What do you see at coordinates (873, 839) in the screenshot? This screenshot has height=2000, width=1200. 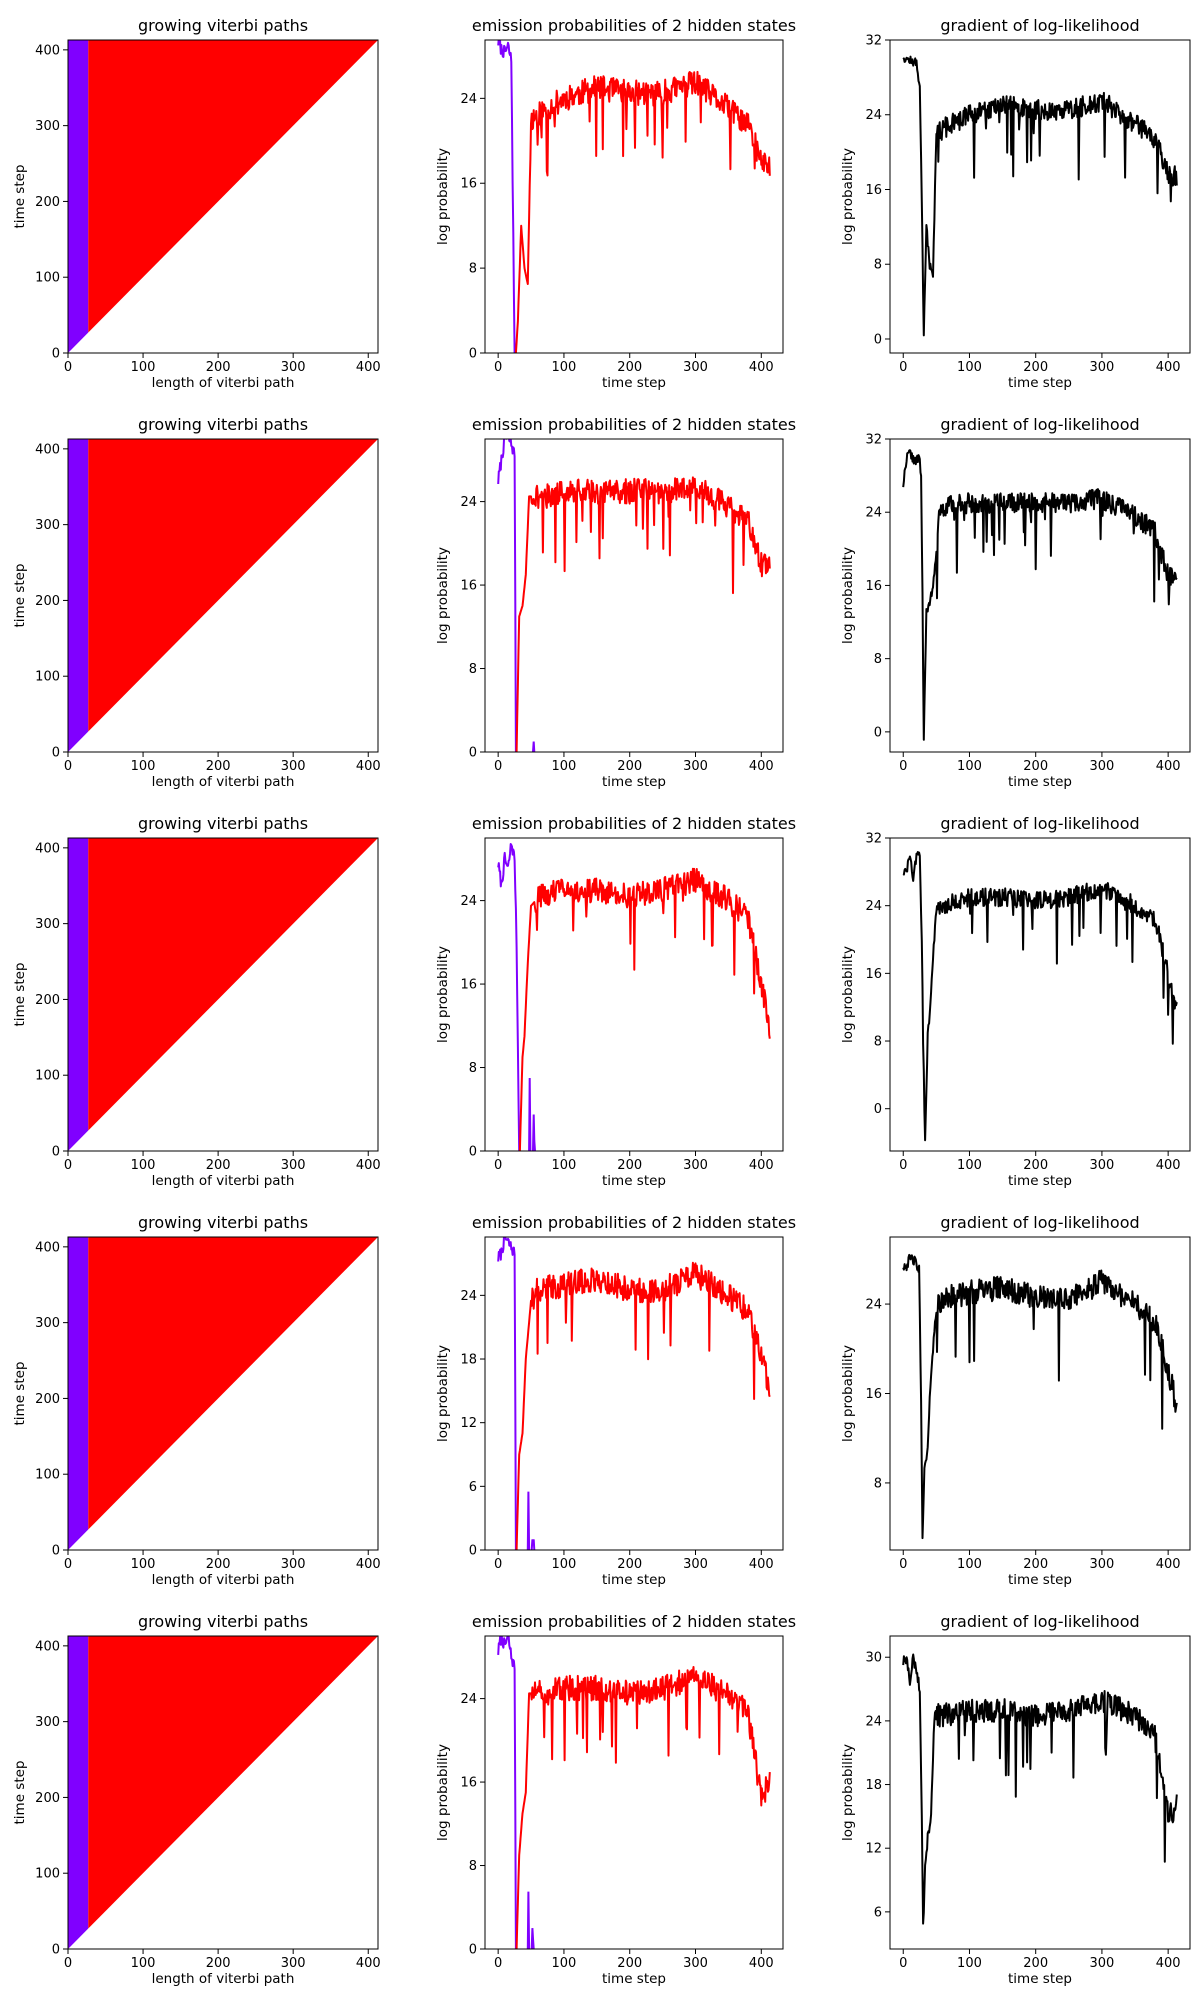 I see `y-tick-label: 32` at bounding box center [873, 839].